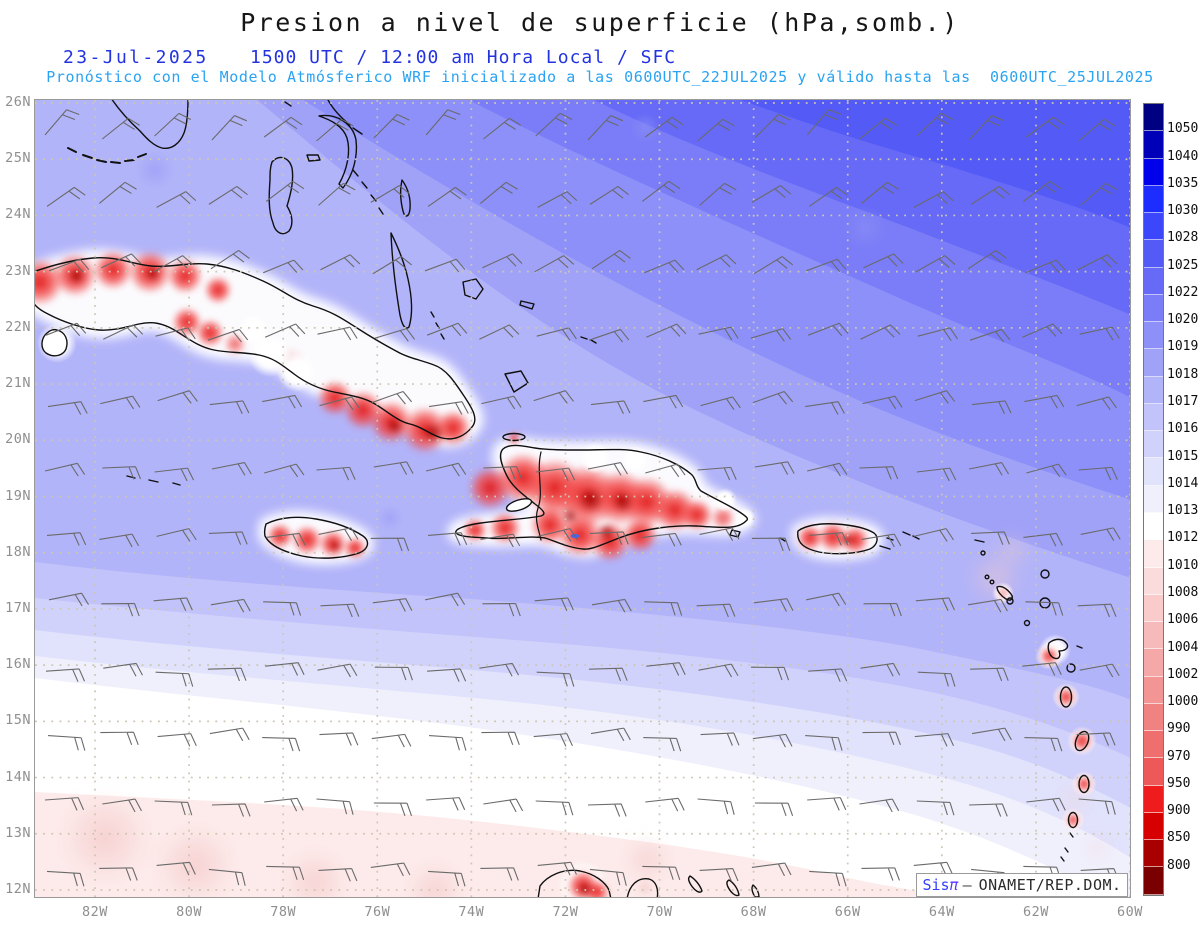  I want to click on lat-label: 25N, so click(18, 158).